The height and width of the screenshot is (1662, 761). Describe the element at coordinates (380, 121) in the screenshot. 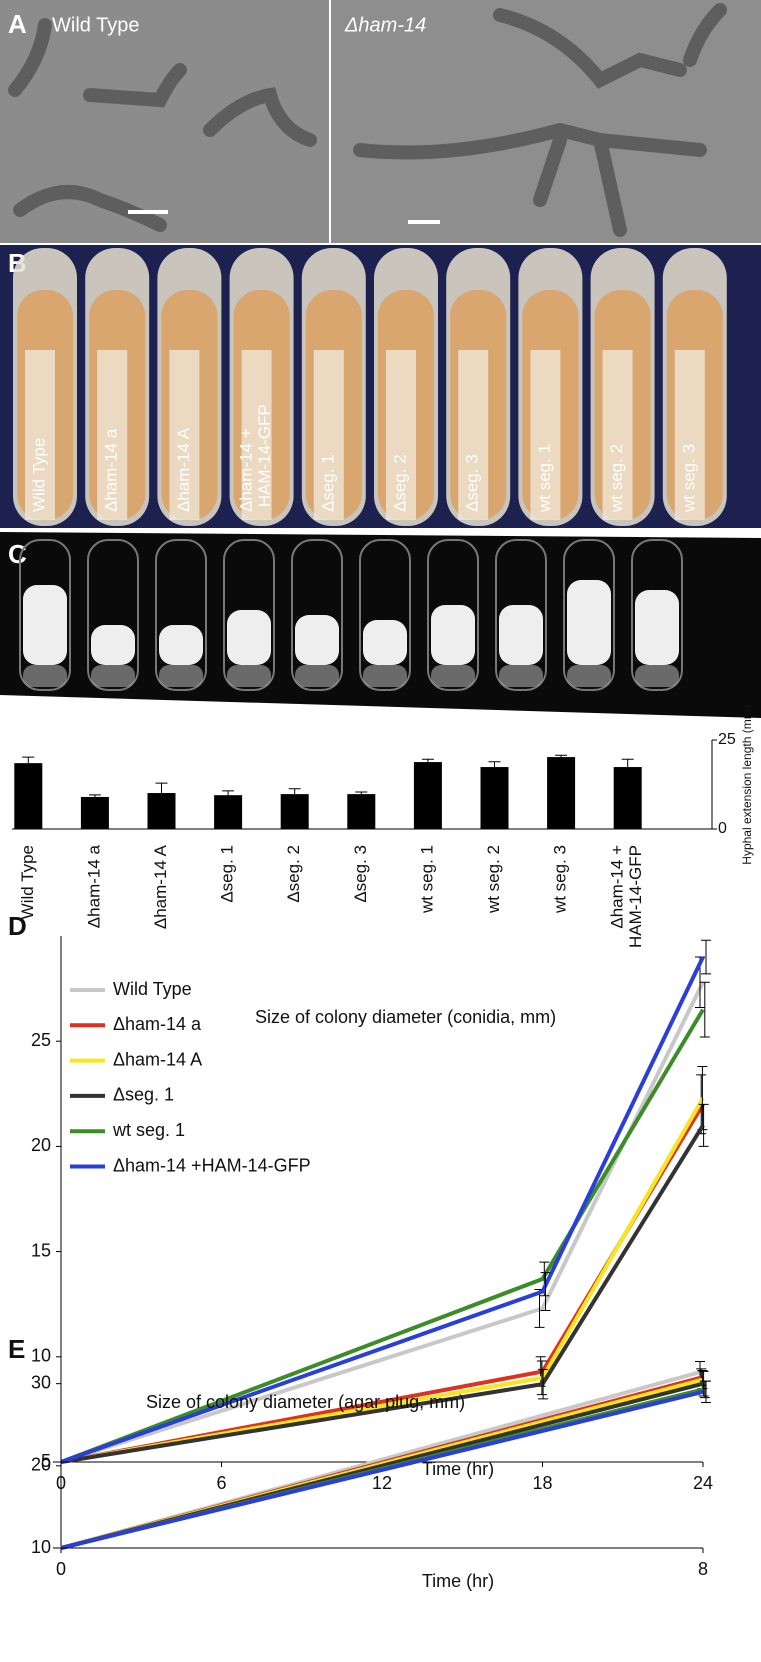

I see `panel-a: A Wild Type Δham-14` at that location.